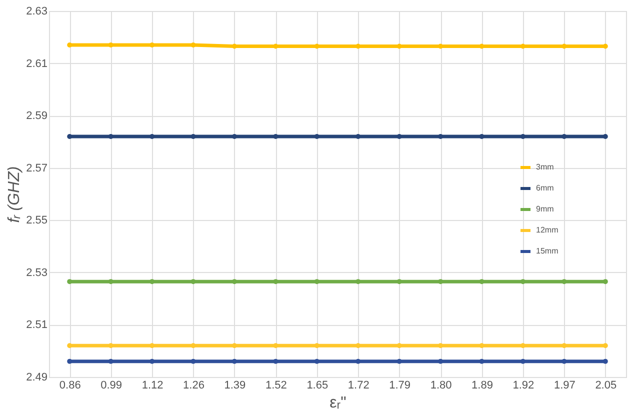 The width and height of the screenshot is (631, 415). Describe the element at coordinates (545, 167) in the screenshot. I see `legend-label: 3mm` at that location.